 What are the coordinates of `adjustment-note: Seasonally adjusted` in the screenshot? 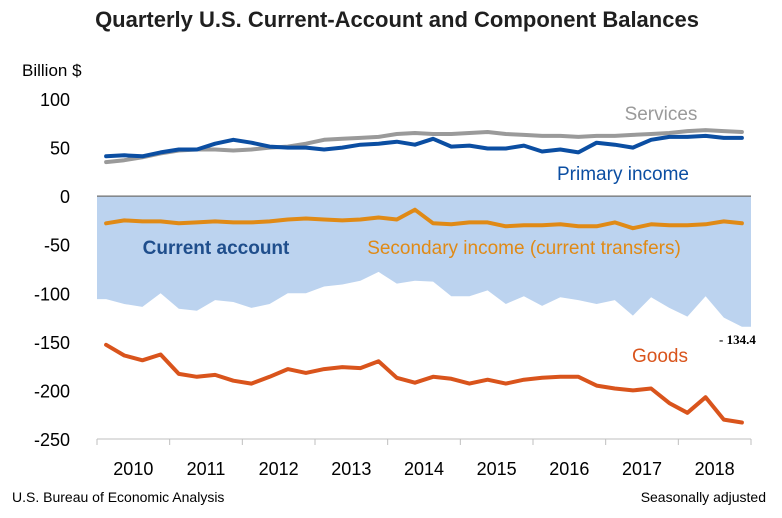 It's located at (703, 497).